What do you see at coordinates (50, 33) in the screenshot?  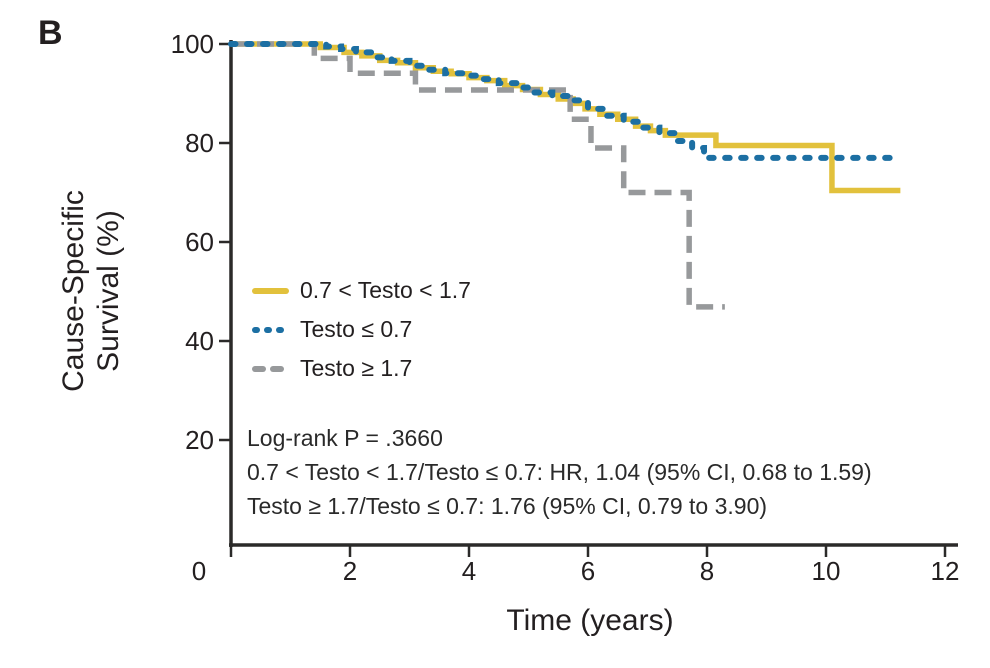 I see `panel-label: B` at bounding box center [50, 33].